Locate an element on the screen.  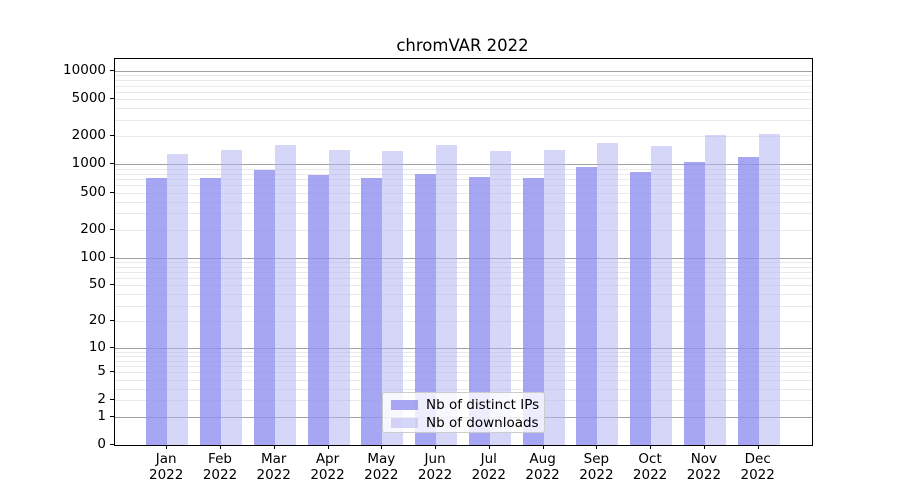
y-tick-label: 5000 is located at coordinates (88, 98).